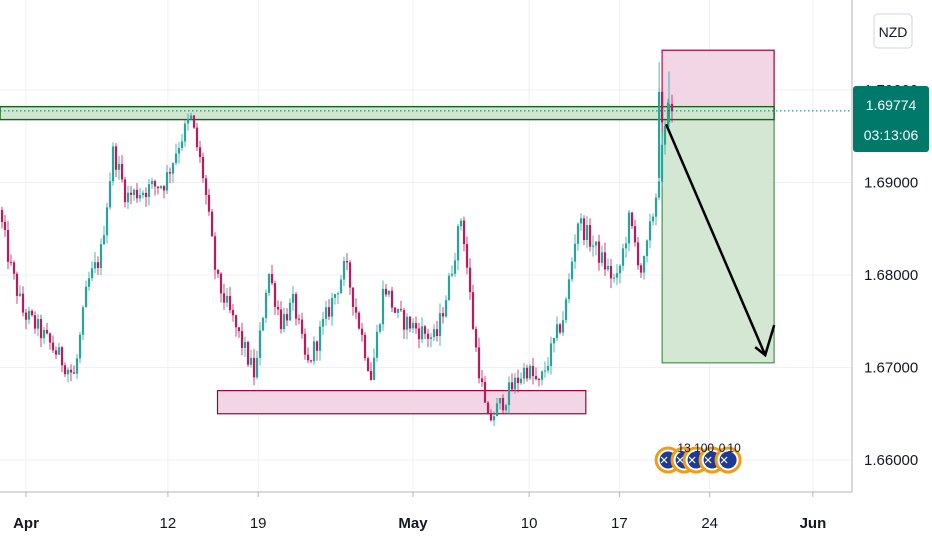 The width and height of the screenshot is (932, 550). I want to click on x-tick-label: 17, so click(619, 523).